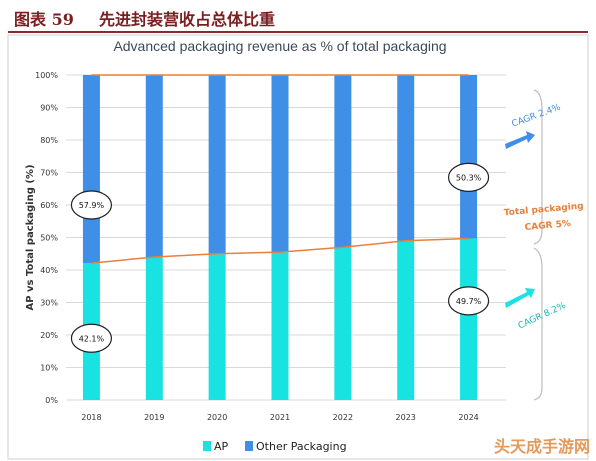 This screenshot has width=596, height=461. I want to click on cagr-total-line2: CAGR 5%, so click(547, 226).